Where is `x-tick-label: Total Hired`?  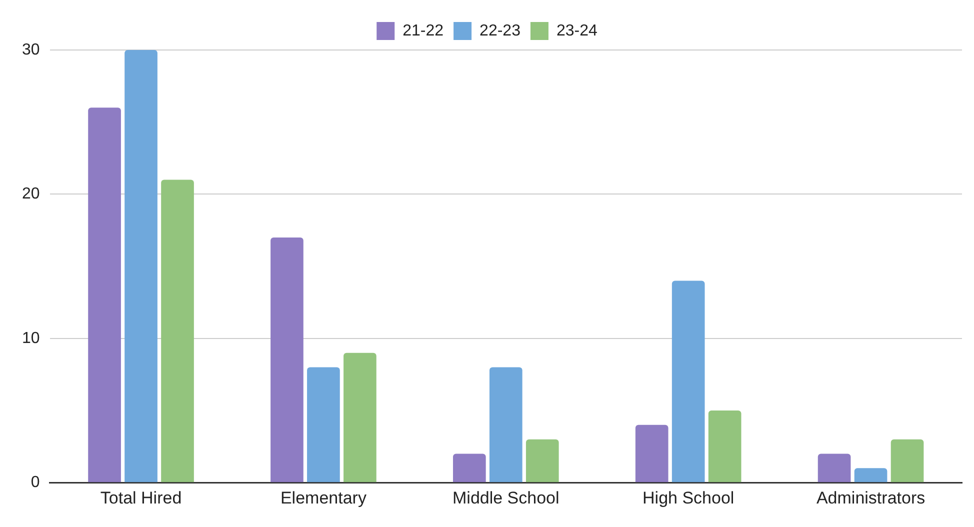 x-tick-label: Total Hired is located at coordinates (141, 498).